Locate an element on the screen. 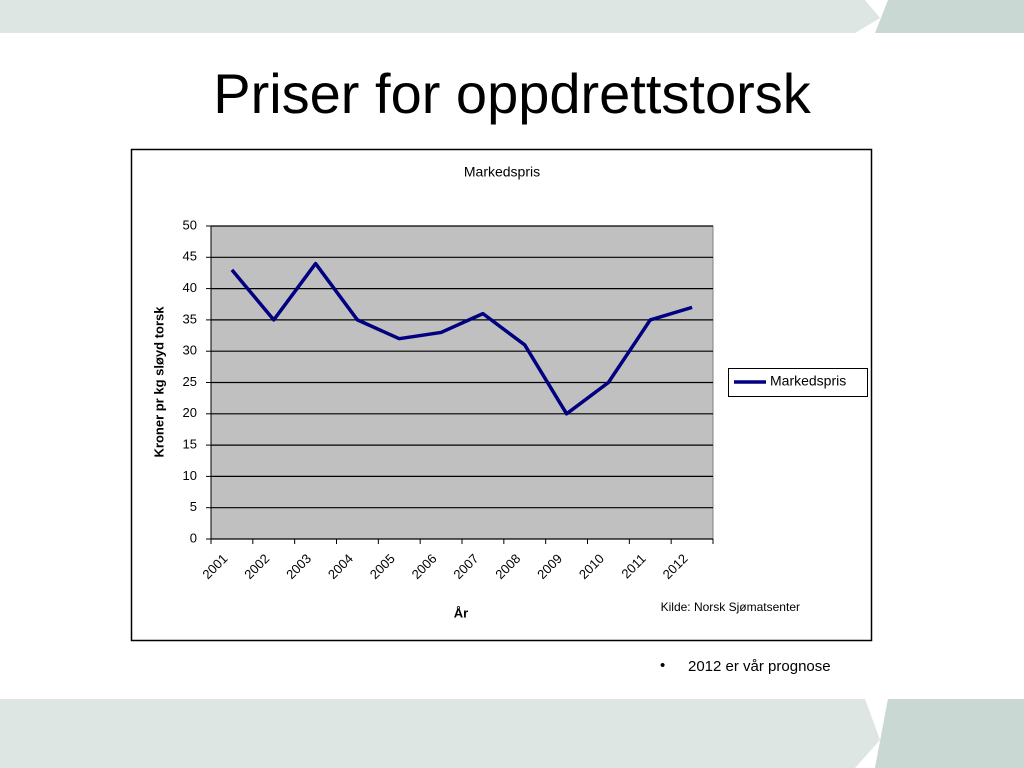 The image size is (1024, 768). y-tick-label: 45 is located at coordinates (190, 256).